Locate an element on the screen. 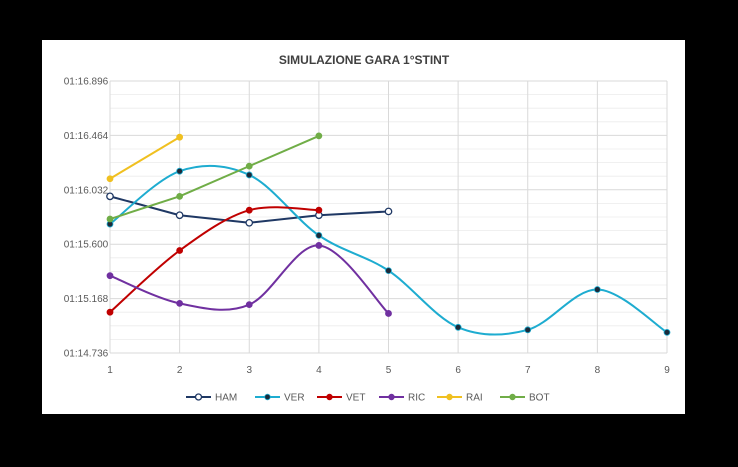 The height and width of the screenshot is (467, 738). series-ric is located at coordinates (249, 279).